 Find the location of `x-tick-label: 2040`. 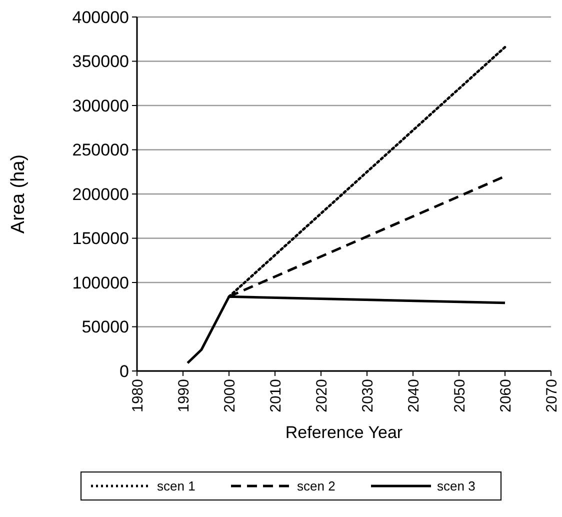

x-tick-label: 2040 is located at coordinates (413, 395).